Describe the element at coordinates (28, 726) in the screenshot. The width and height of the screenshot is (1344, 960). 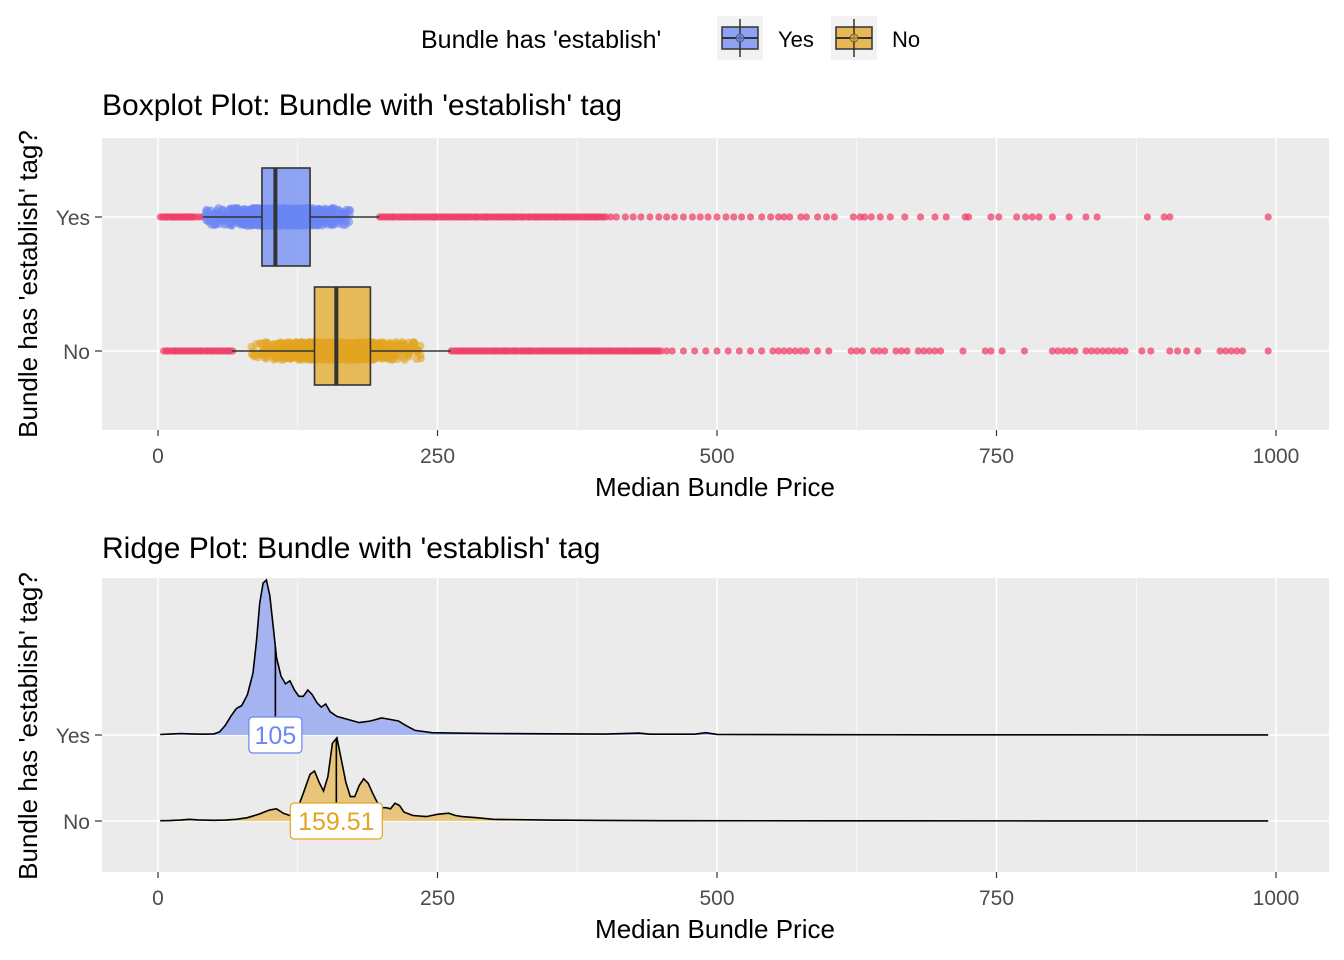
I see `ridge-y-axis-title: Bundle has 'establish' tag?` at that location.